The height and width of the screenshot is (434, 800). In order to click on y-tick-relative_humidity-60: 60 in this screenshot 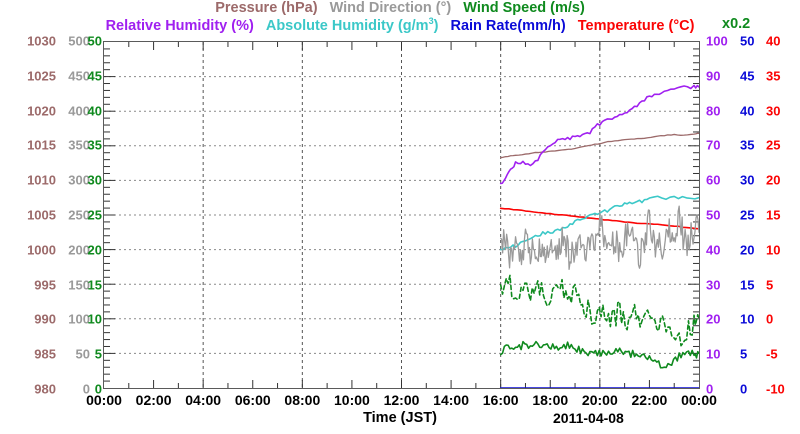, I will do `click(713, 180)`.